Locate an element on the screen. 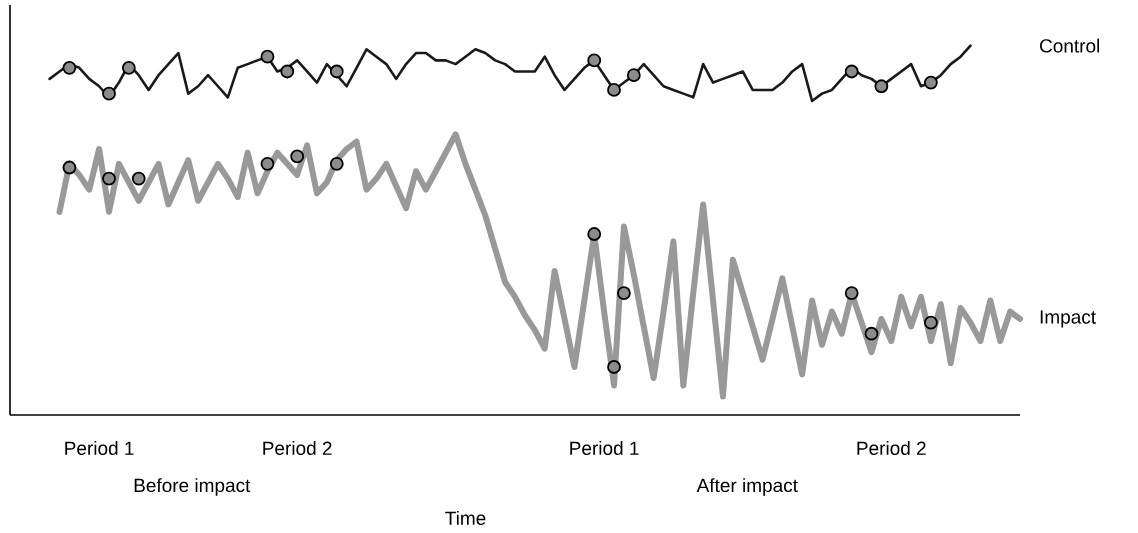  text: Before impact is located at coordinates (192, 487).